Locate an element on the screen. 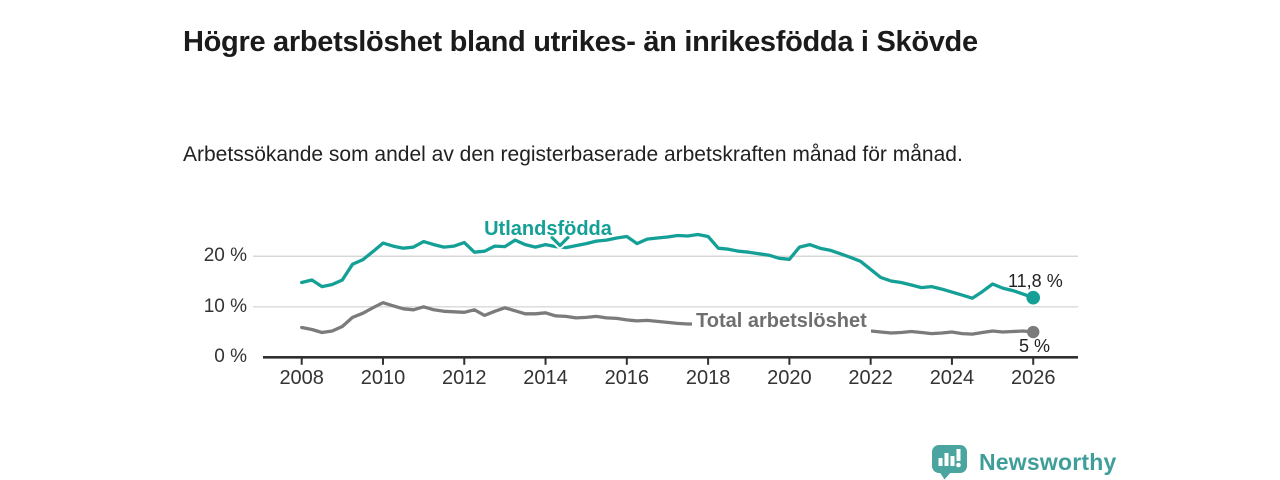  x-axis-label: 2014 is located at coordinates (545, 378).